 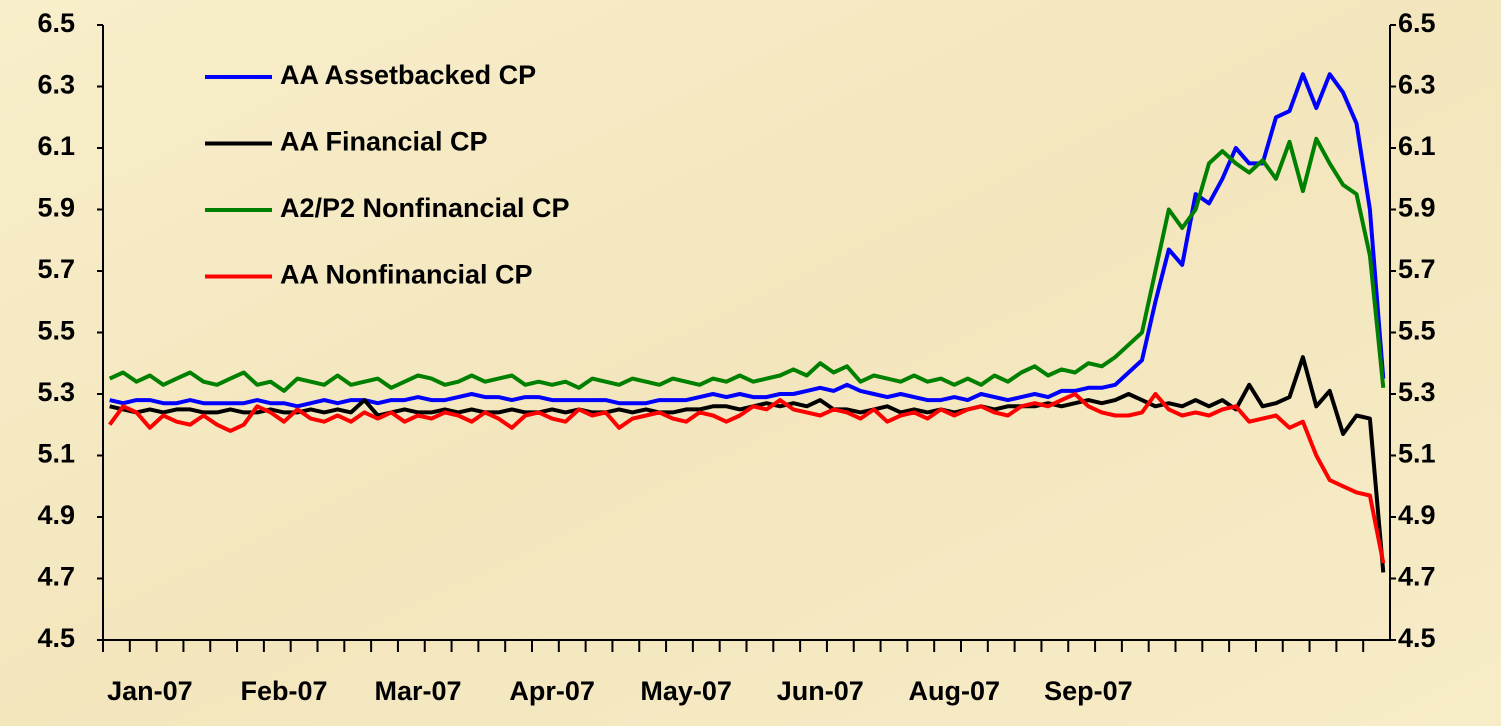 What do you see at coordinates (1417, 85) in the screenshot?
I see `y2-tick-label: 6.3` at bounding box center [1417, 85].